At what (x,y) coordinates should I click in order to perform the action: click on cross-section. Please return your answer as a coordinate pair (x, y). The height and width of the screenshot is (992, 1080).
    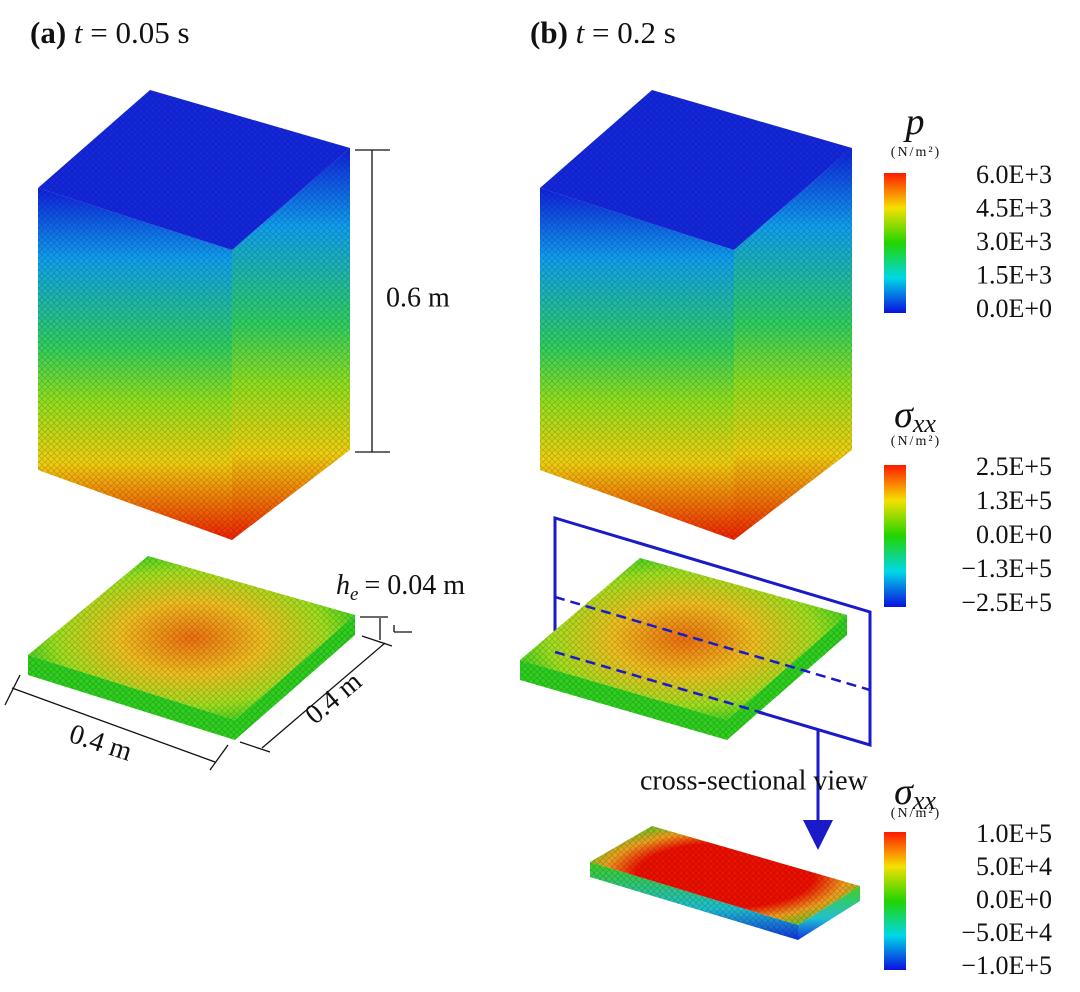
    Looking at the image, I should click on (725, 883).